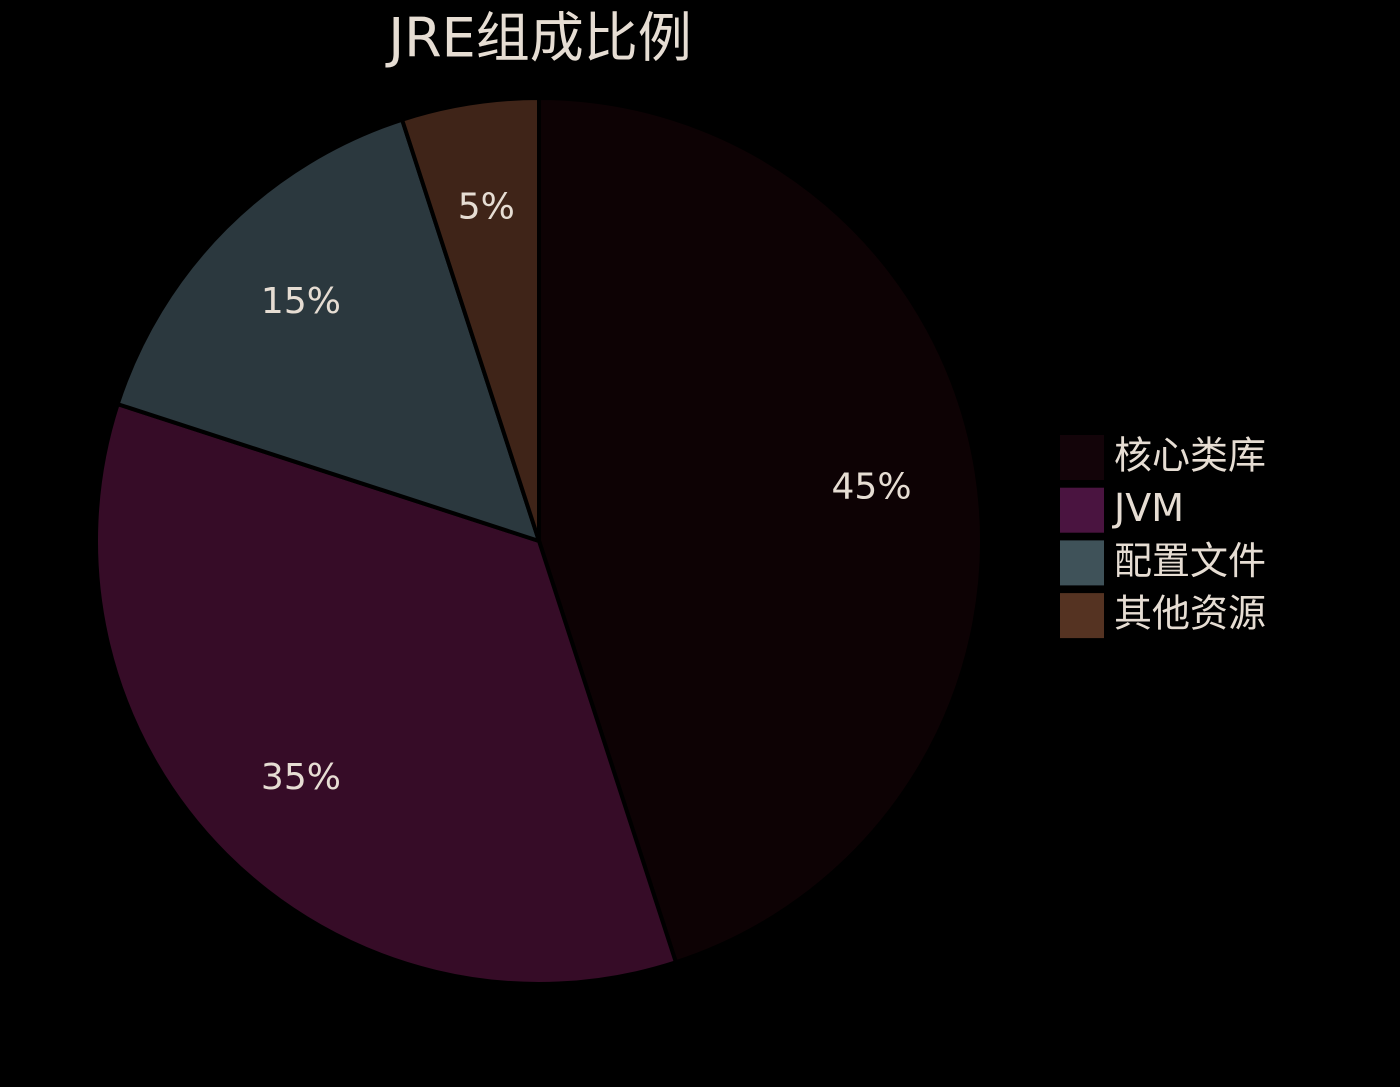  Describe the element at coordinates (1190, 614) in the screenshot. I see `legend-label: 其他资源` at that location.